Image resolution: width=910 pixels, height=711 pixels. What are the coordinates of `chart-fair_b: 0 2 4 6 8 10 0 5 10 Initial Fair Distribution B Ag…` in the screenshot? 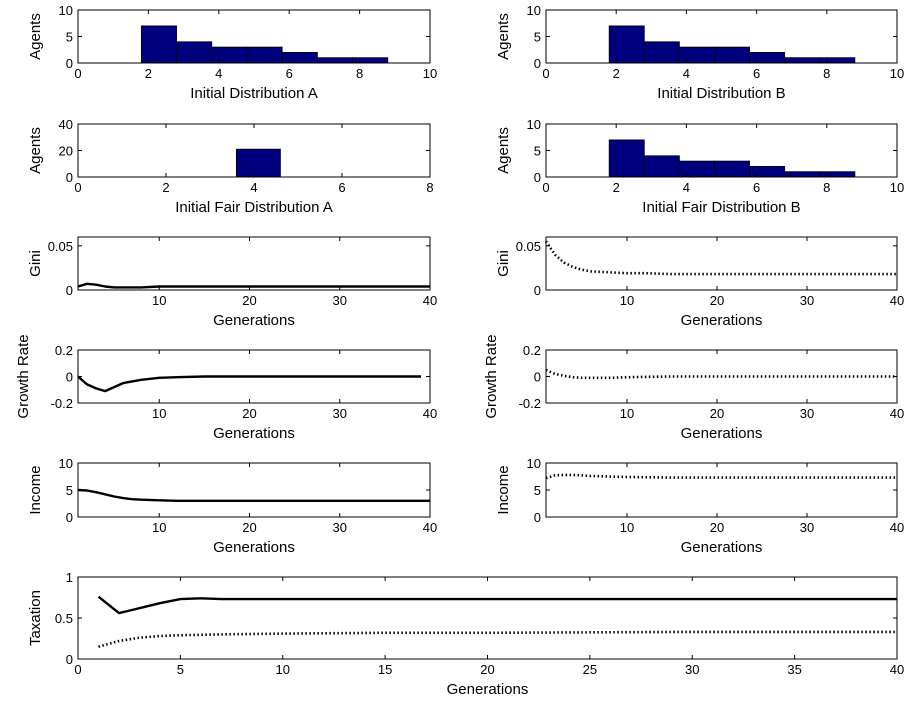 It's located at (699, 166).